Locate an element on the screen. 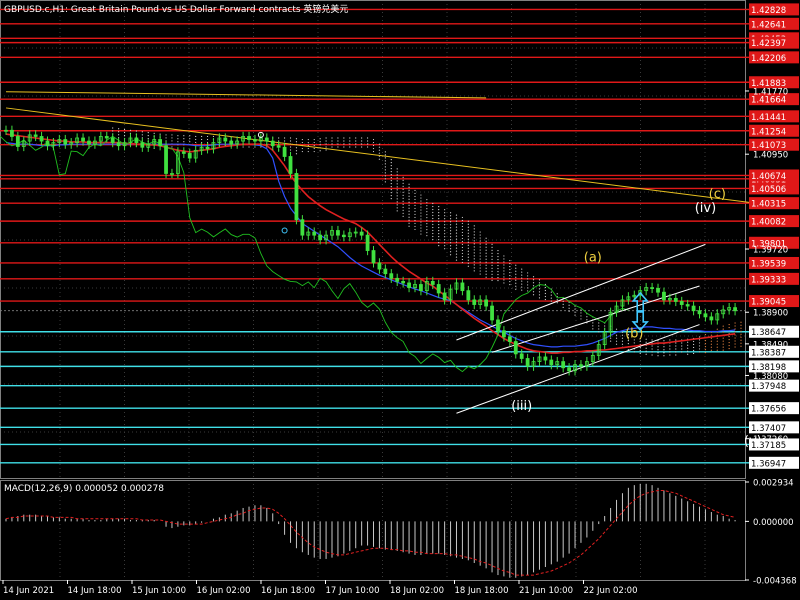 This screenshot has height=600, width=800. cyan-level-label: 1.37407 is located at coordinates (768, 429).